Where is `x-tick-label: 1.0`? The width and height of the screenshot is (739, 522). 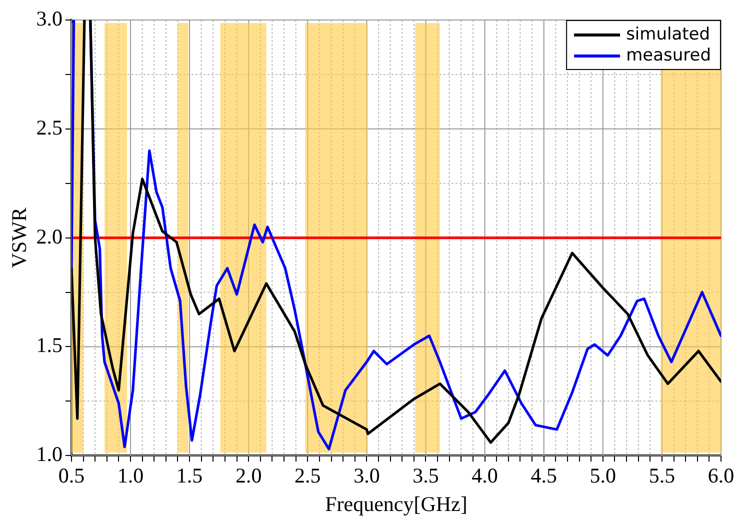 x-tick-label: 1.0 is located at coordinates (130, 476).